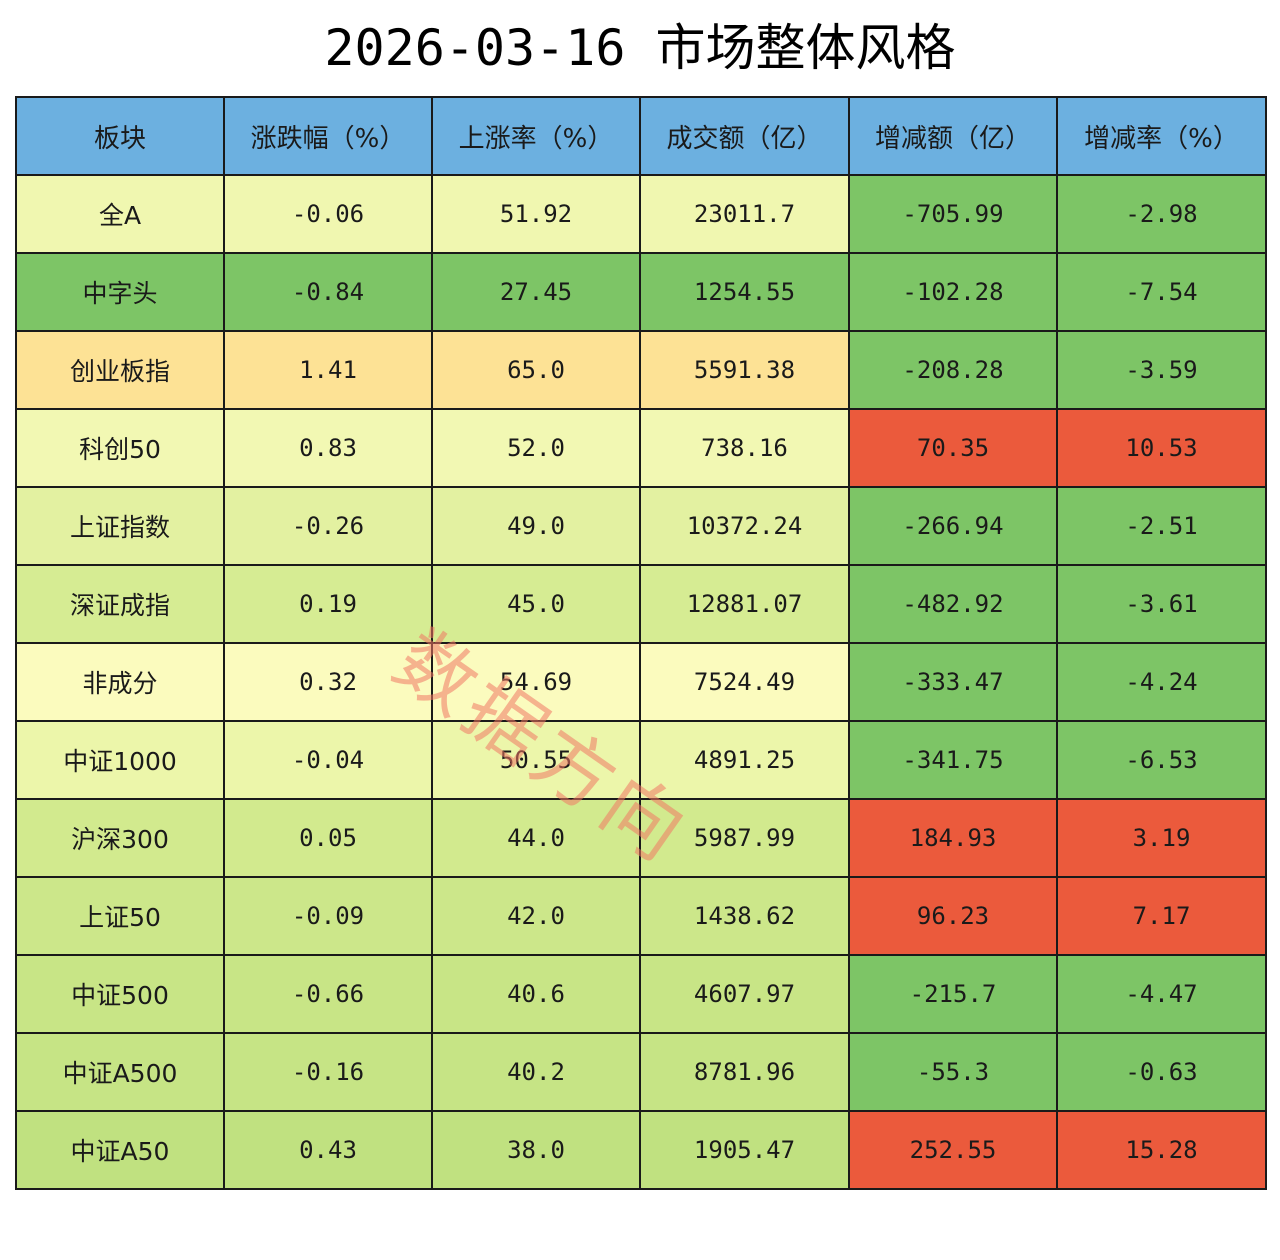  I want to click on table-cell: 7.17, so click(1162, 917).